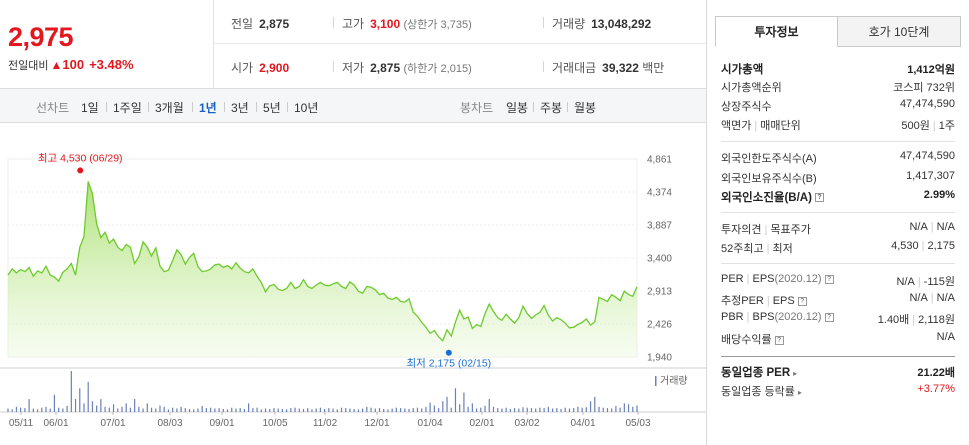 The height and width of the screenshot is (445, 969). What do you see at coordinates (659, 226) in the screenshot?
I see `y-tick-label: 3,887` at bounding box center [659, 226].